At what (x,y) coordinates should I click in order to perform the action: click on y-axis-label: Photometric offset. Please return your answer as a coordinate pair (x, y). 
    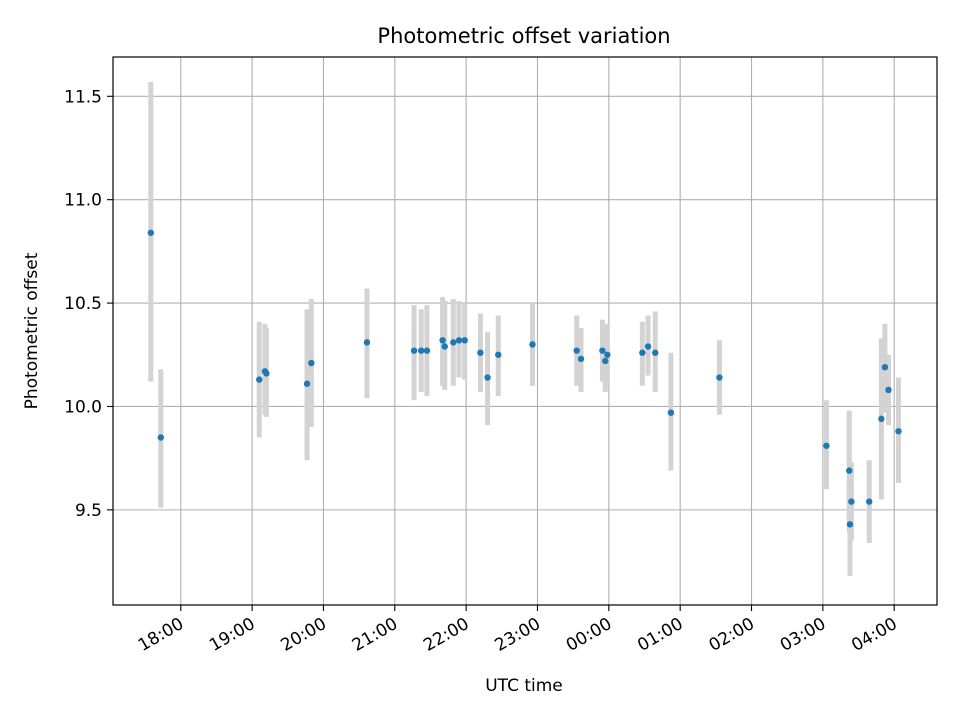
    Looking at the image, I should click on (32, 330).